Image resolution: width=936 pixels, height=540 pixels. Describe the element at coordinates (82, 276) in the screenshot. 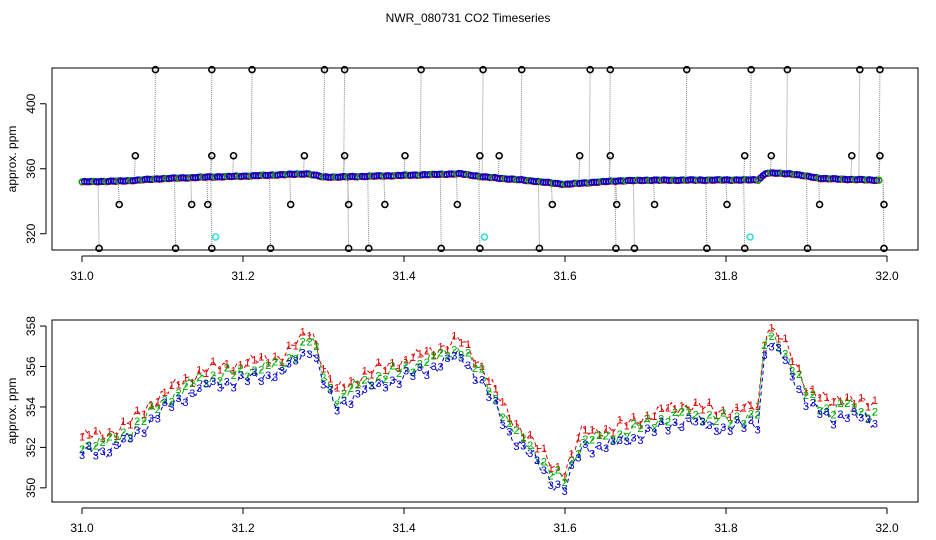

I see `x-tick-label: 31.0` at that location.